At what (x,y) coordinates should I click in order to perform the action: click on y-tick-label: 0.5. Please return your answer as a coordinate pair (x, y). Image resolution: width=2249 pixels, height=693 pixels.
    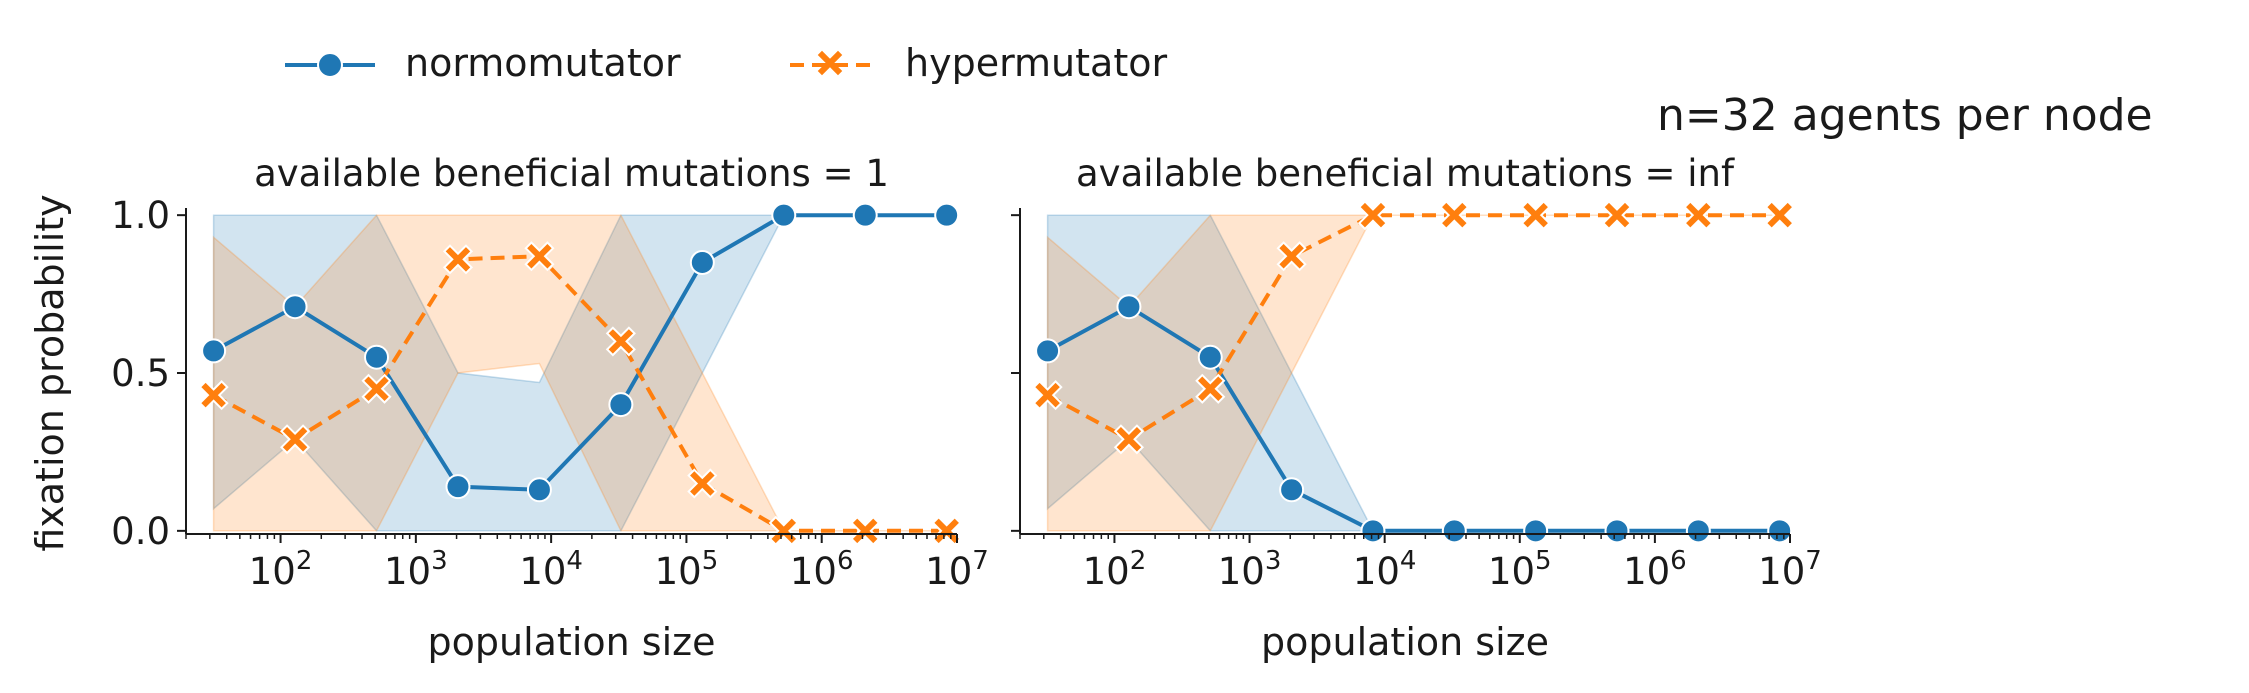
    Looking at the image, I should click on (140, 373).